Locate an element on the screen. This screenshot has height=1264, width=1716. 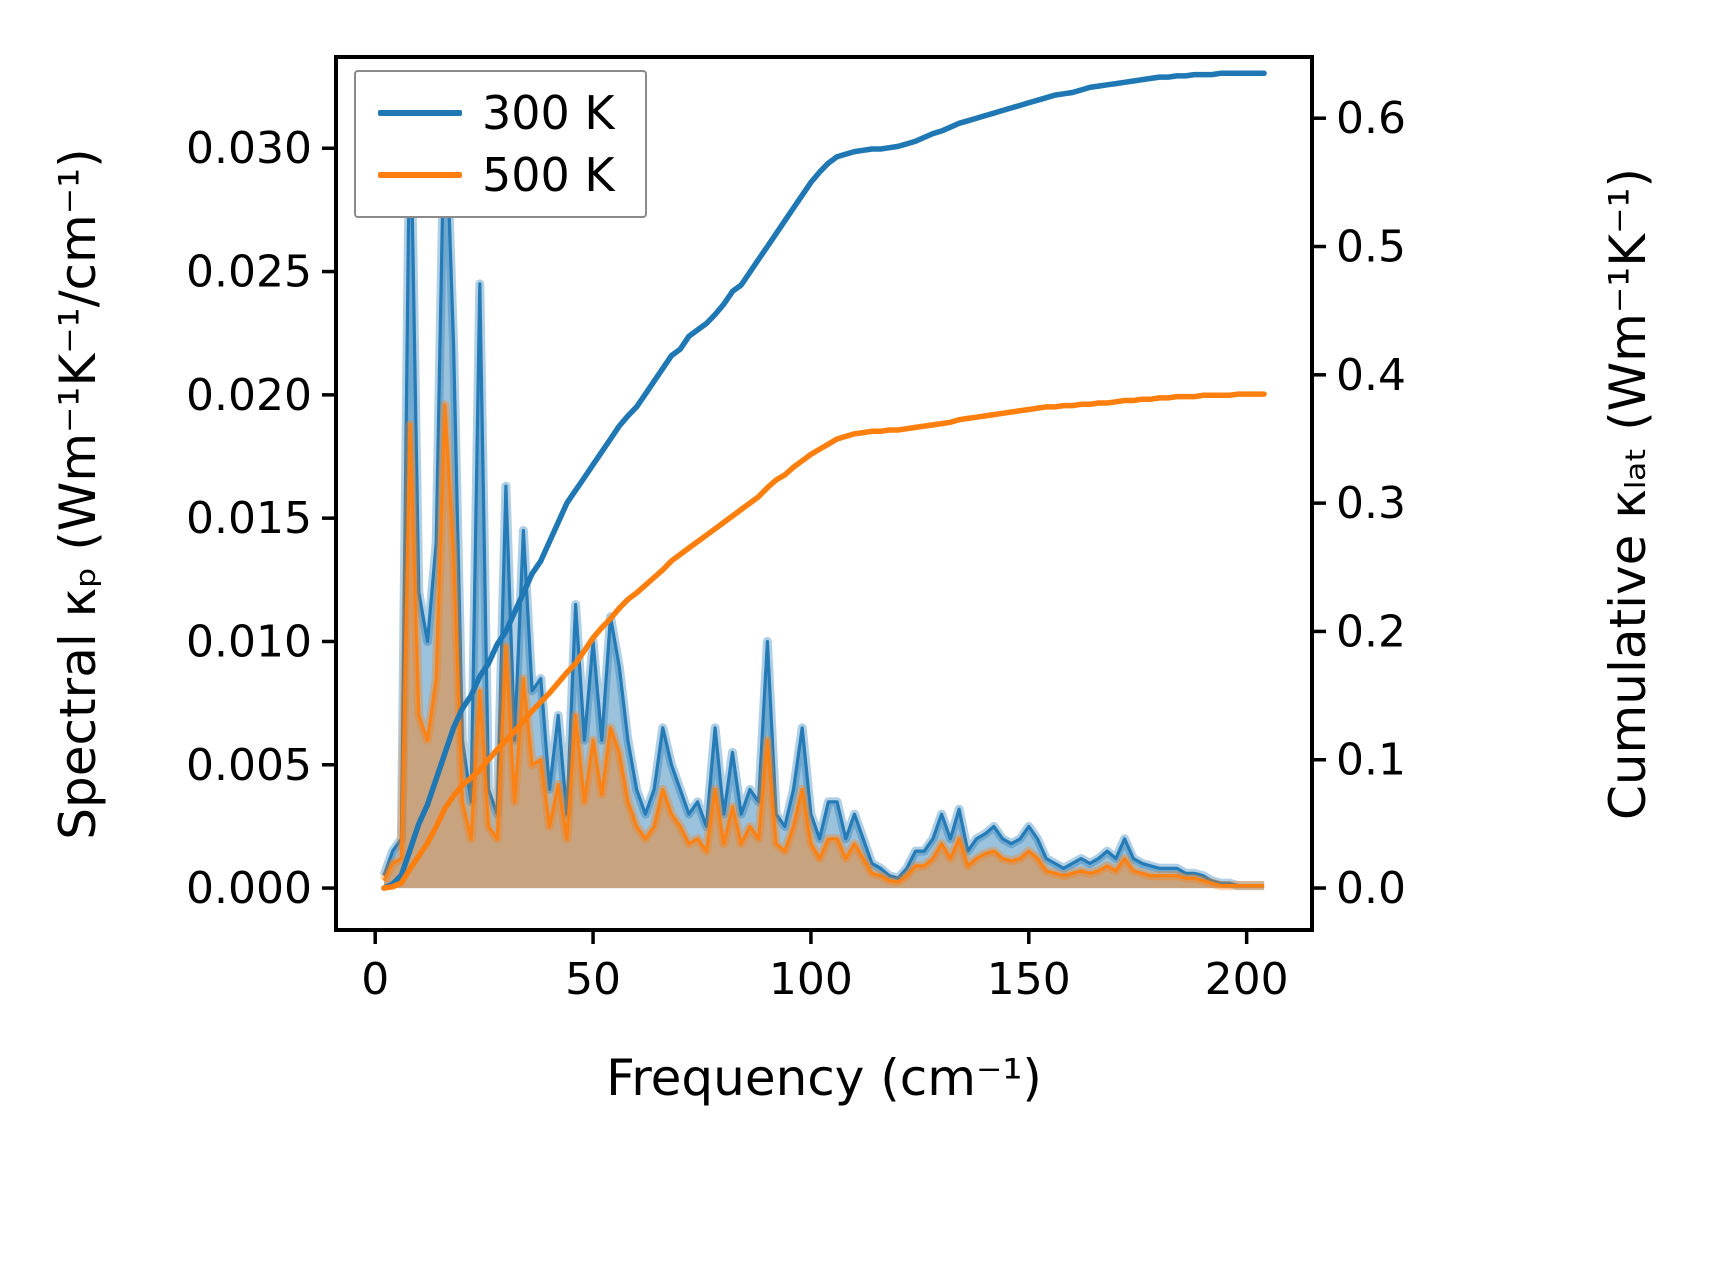
legend: 300 K 500 K is located at coordinates (500, 144).